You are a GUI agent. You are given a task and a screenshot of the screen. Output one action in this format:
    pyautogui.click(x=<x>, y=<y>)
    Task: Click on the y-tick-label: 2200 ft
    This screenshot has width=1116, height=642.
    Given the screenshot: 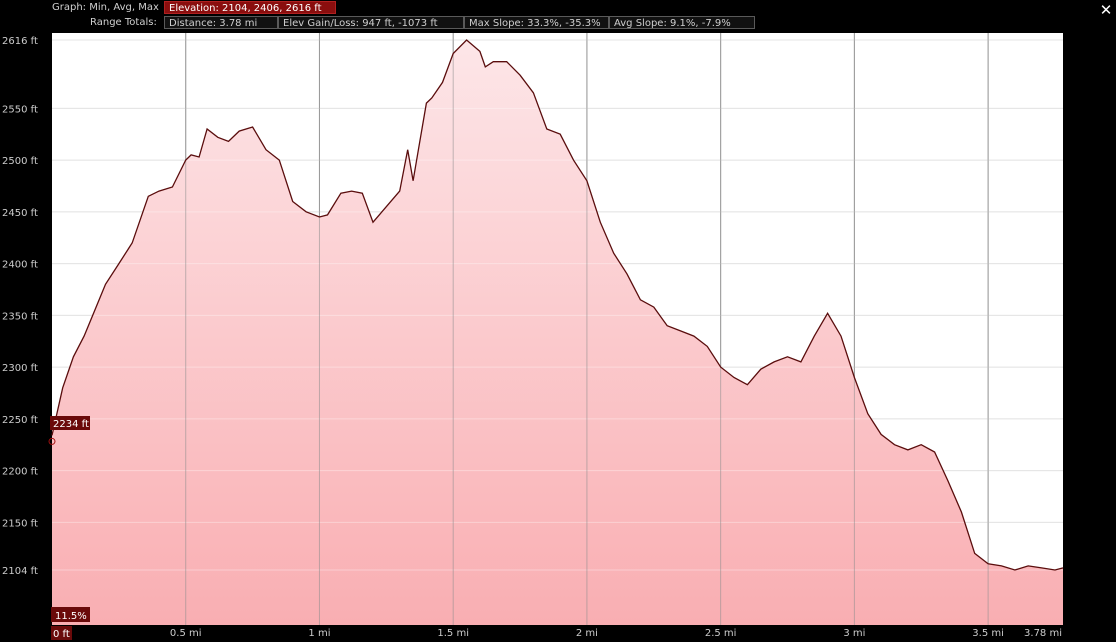 What is the action you would take?
    pyautogui.click(x=20, y=472)
    